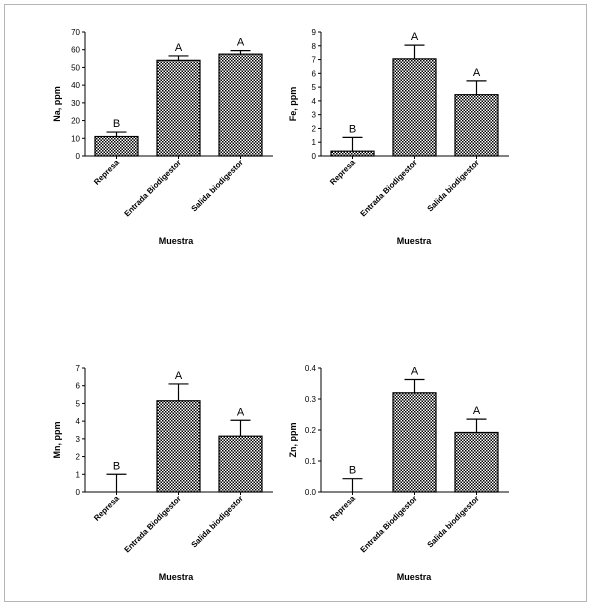  Describe the element at coordinates (311, 399) in the screenshot. I see `y-tick-label: 0.3` at that location.